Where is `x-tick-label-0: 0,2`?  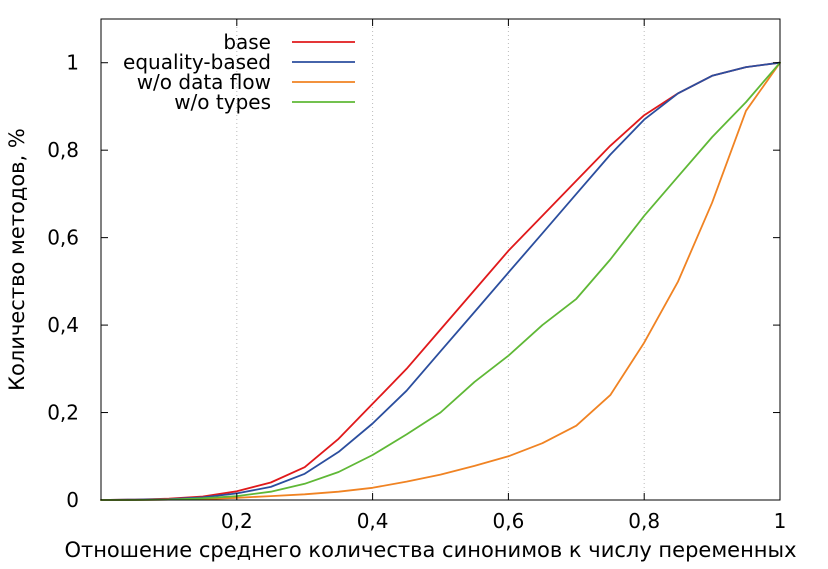
x-tick-label-0: 0,2 is located at coordinates (237, 521).